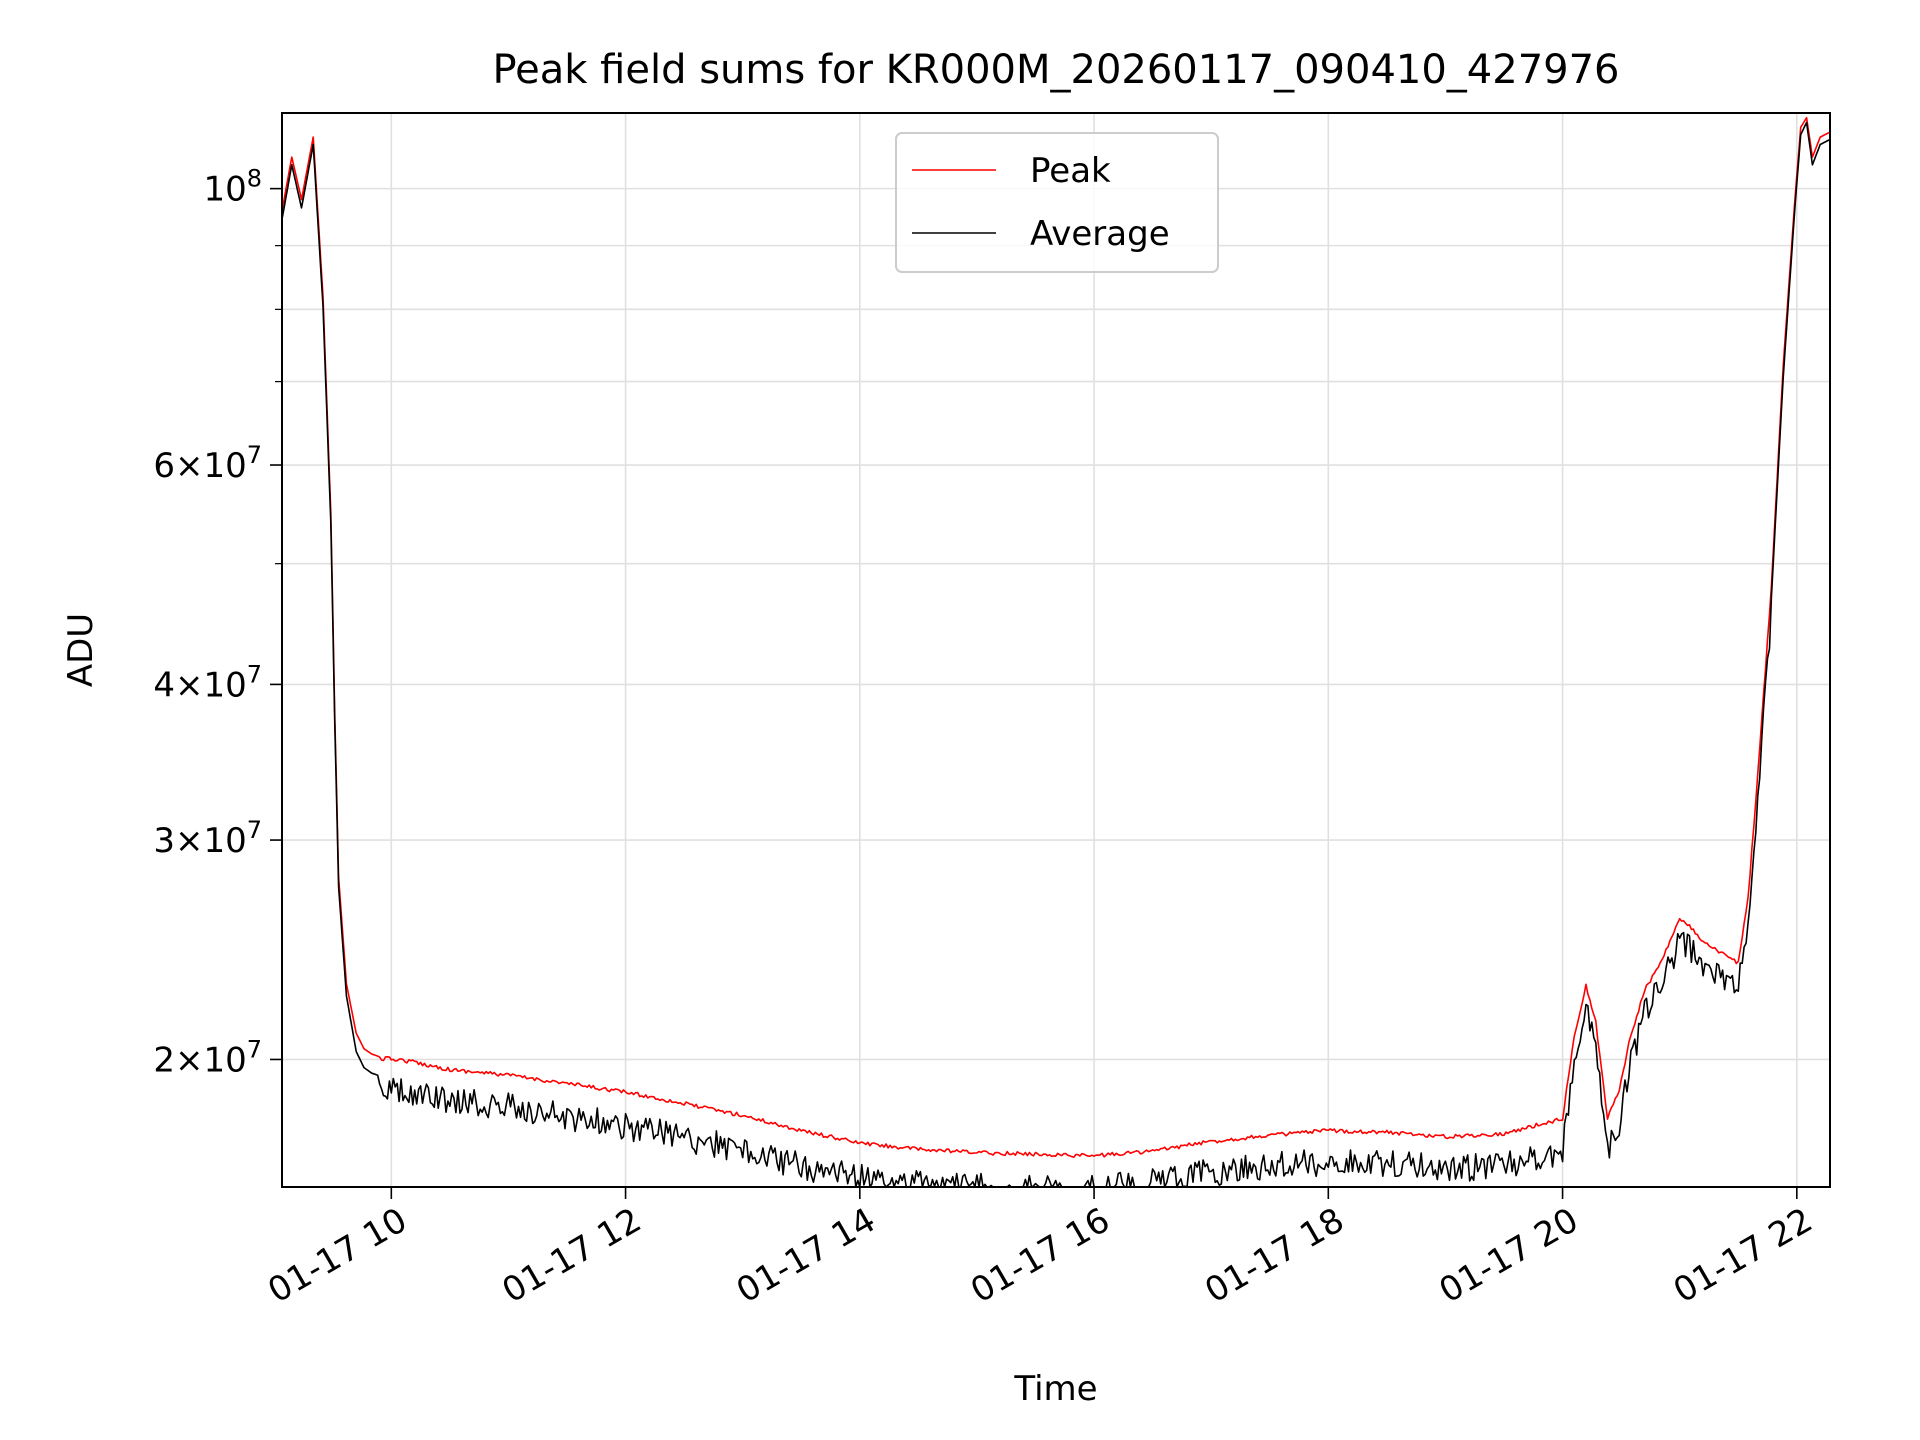 This screenshot has height=1440, width=1920. What do you see at coordinates (81, 650) in the screenshot?
I see `y-axis-label: ADU` at bounding box center [81, 650].